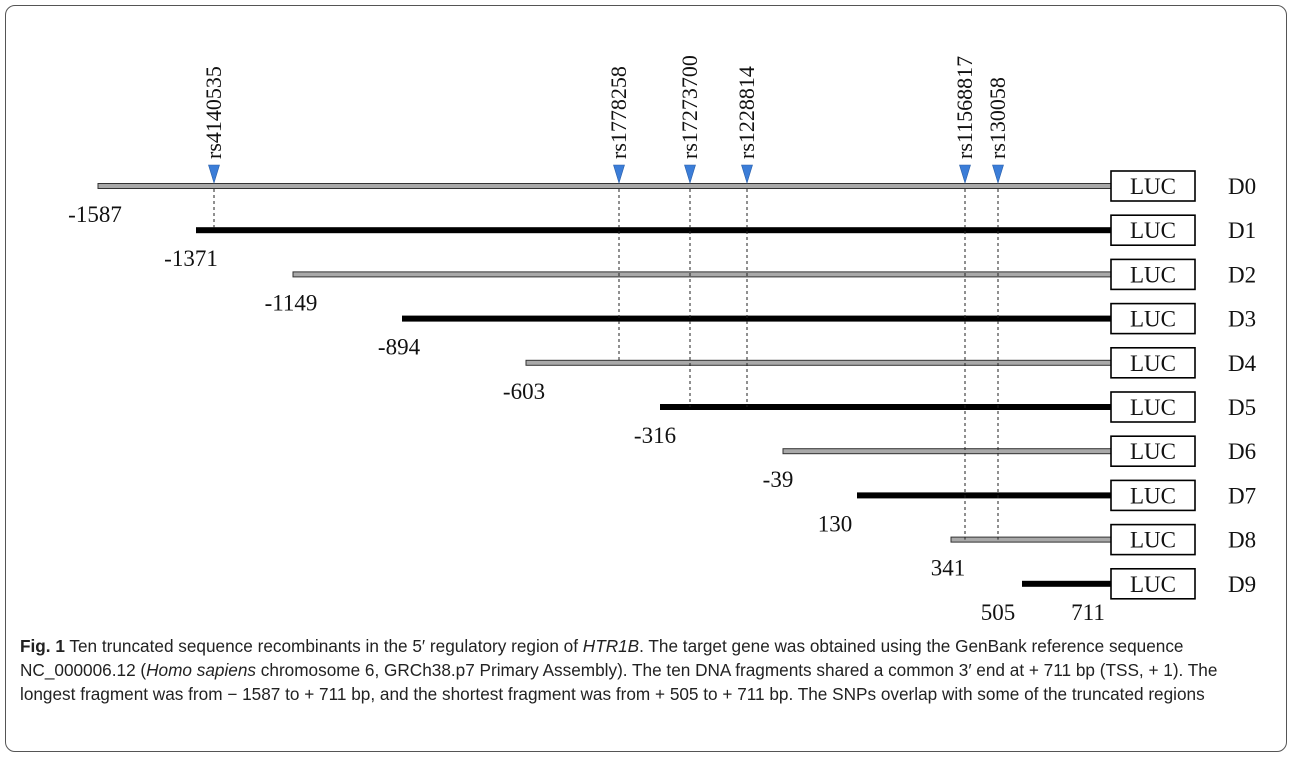 The height and width of the screenshot is (757, 1292). I want to click on luc-box-d0, so click(1153, 186).